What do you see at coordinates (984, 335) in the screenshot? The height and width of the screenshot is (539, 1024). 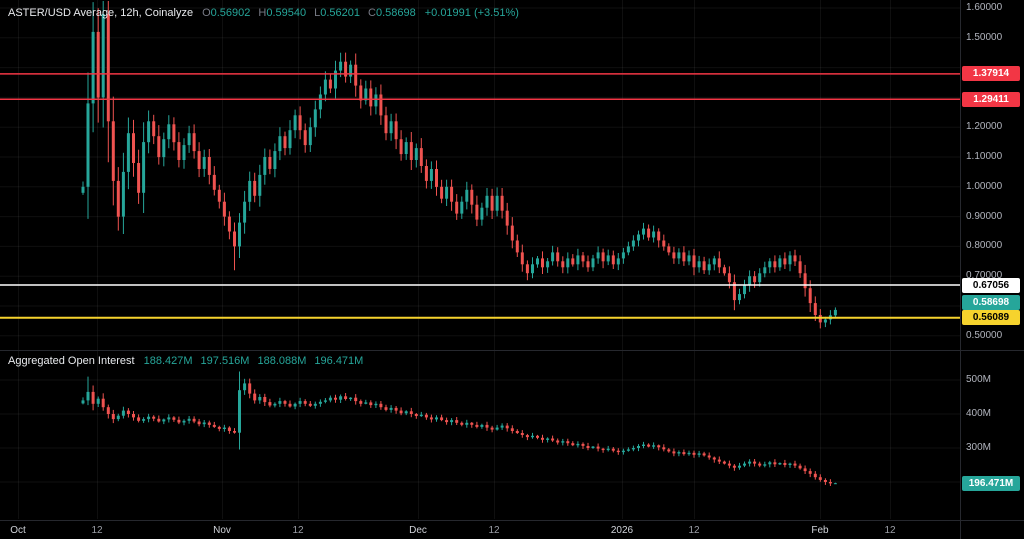 I see `price-axis-label: 0.50000` at bounding box center [984, 335].